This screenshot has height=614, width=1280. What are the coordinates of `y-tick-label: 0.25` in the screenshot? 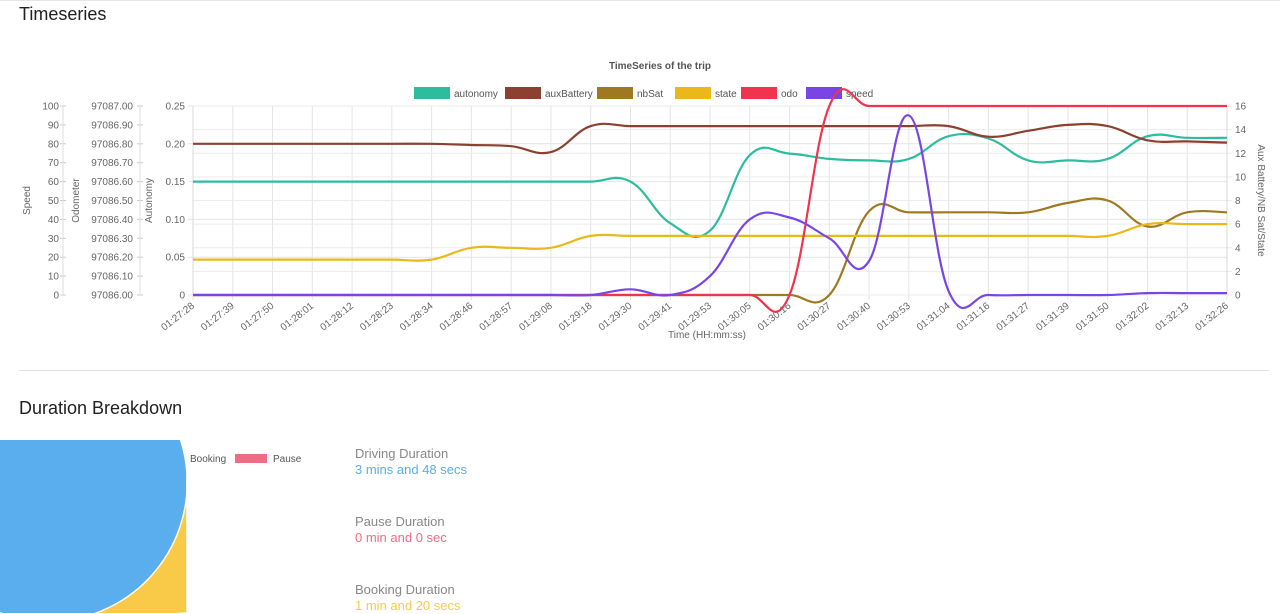 It's located at (176, 107).